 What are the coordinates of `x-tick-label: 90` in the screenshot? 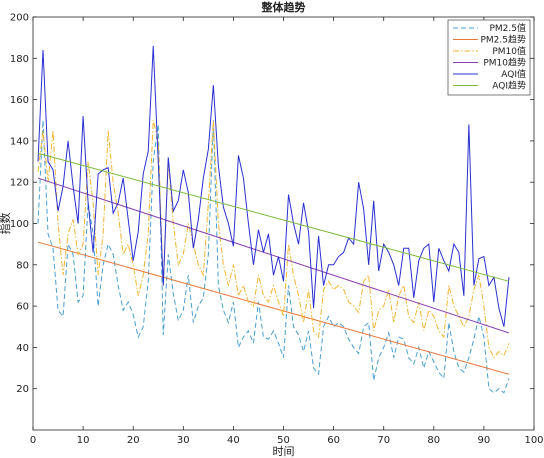 It's located at (484, 440).